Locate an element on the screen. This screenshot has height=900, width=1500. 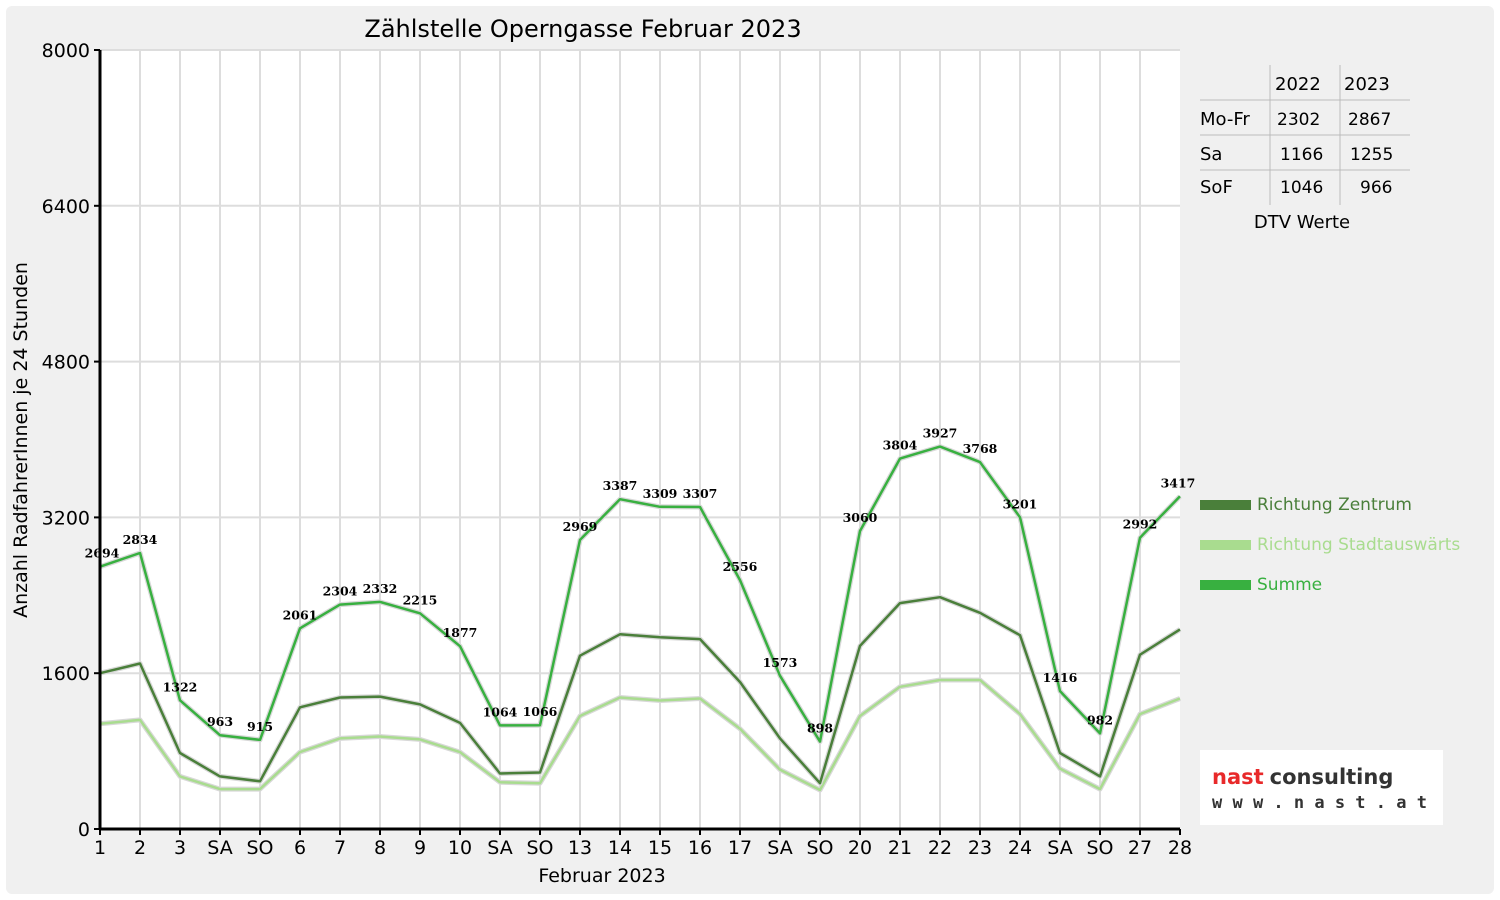
data-label: 2332 is located at coordinates (380, 588).